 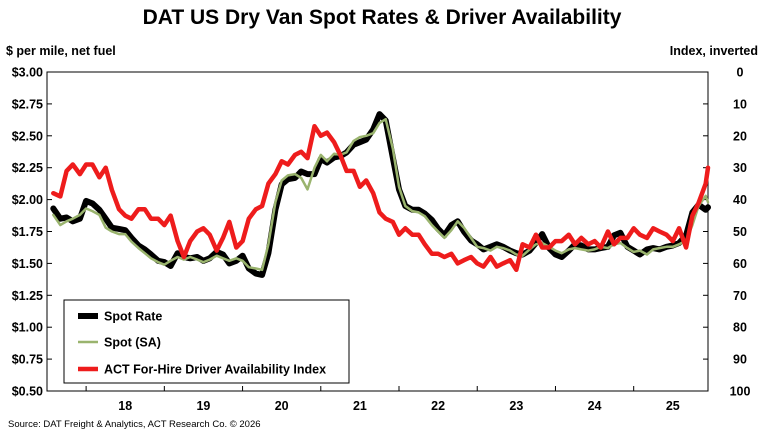 What do you see at coordinates (27, 200) in the screenshot?
I see `left-axis-tick-label: $2.00` at bounding box center [27, 200].